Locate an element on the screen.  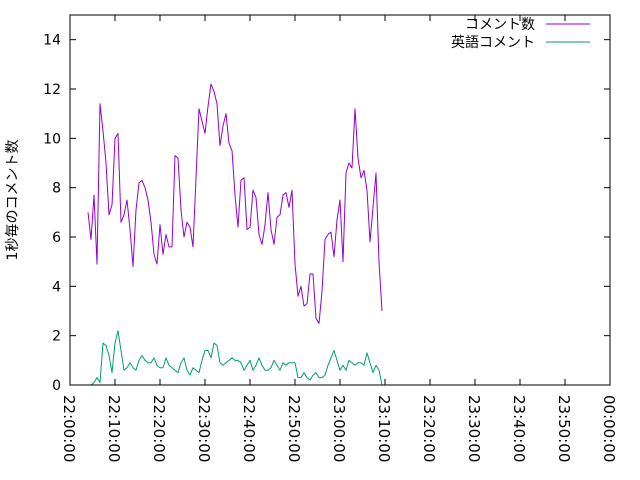
y-tick-label: 14 is located at coordinates (52, 41).